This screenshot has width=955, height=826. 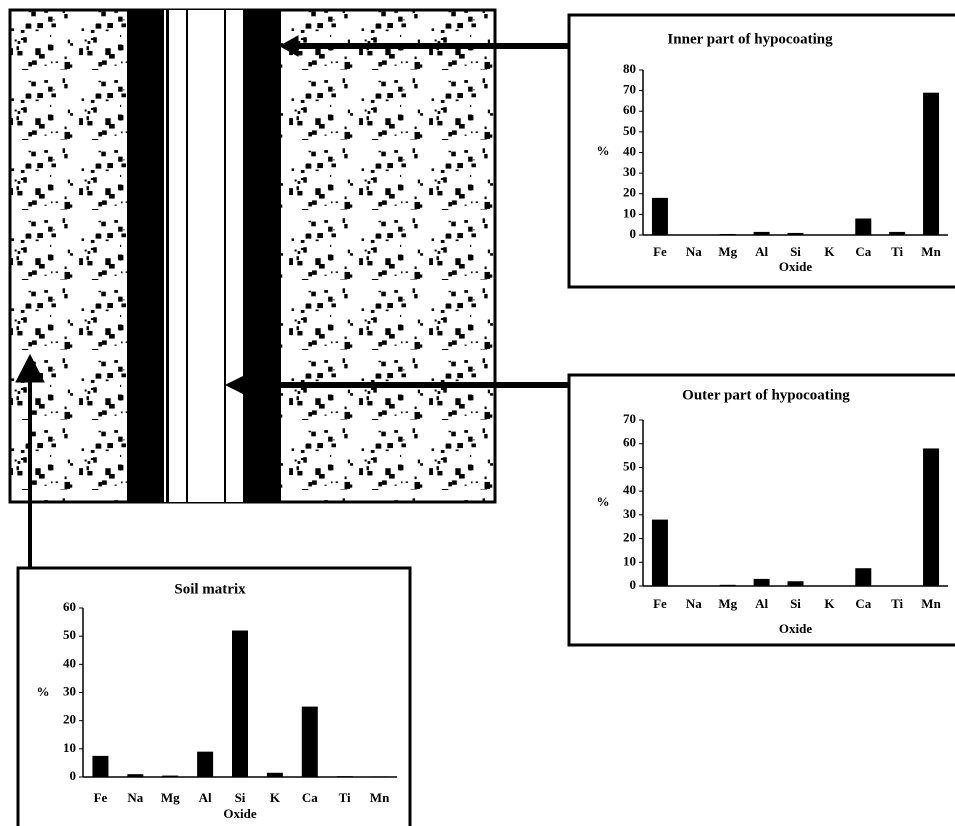 What do you see at coordinates (766, 395) in the screenshot?
I see `chart-title: Outer part of hypocoating` at bounding box center [766, 395].